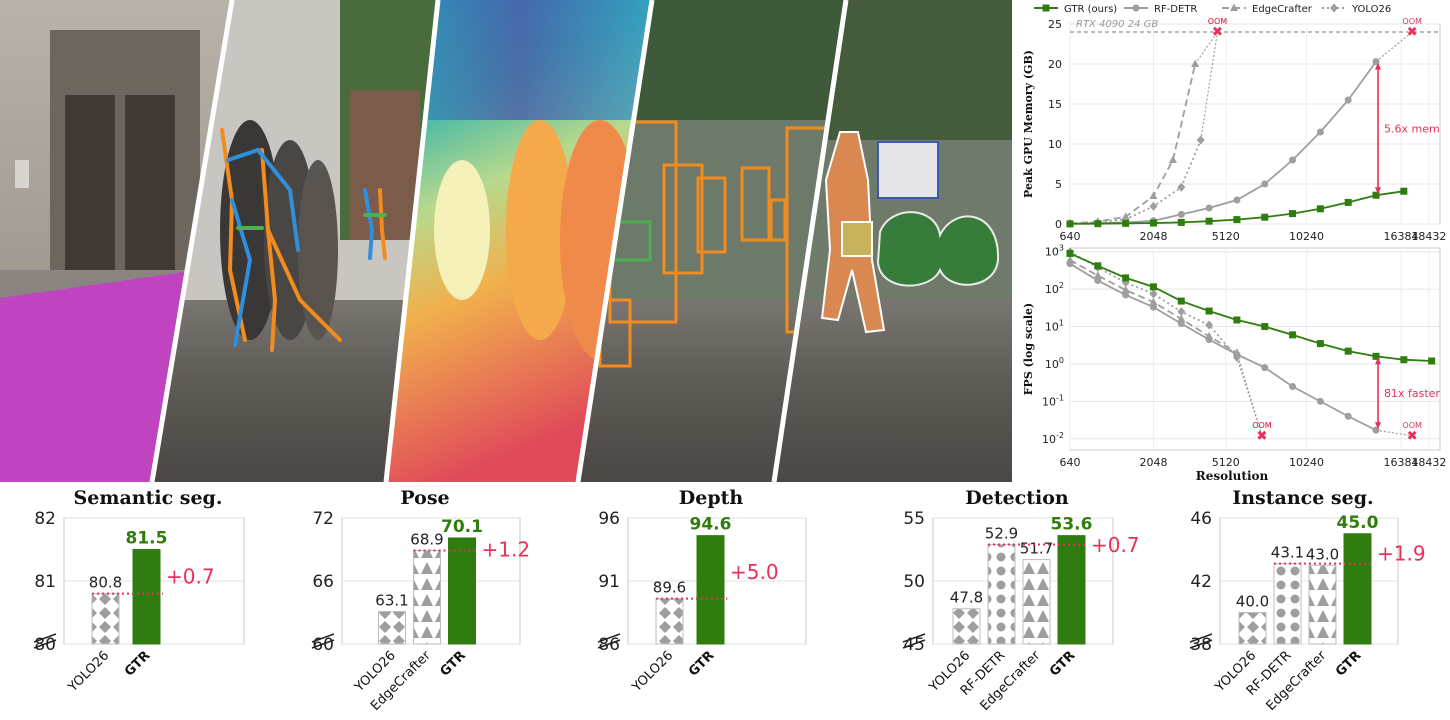 The height and width of the screenshot is (720, 1450). I want to click on series-rf-detr: ✖OOM, so click(1244, 352).